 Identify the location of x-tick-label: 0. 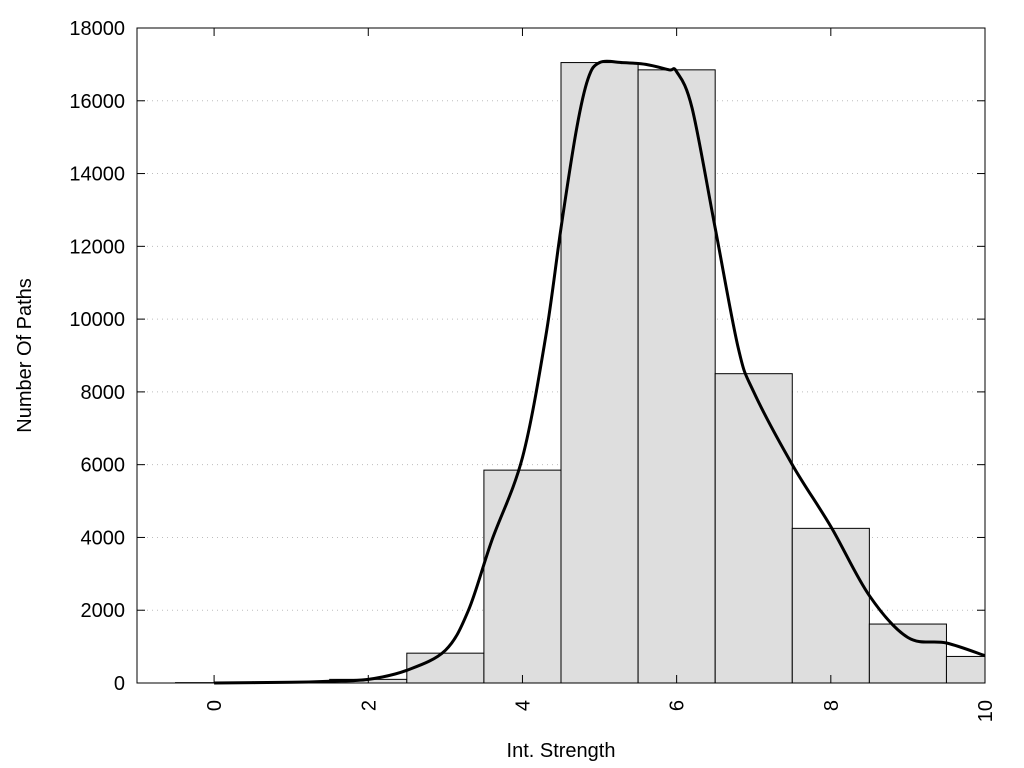
(215, 705).